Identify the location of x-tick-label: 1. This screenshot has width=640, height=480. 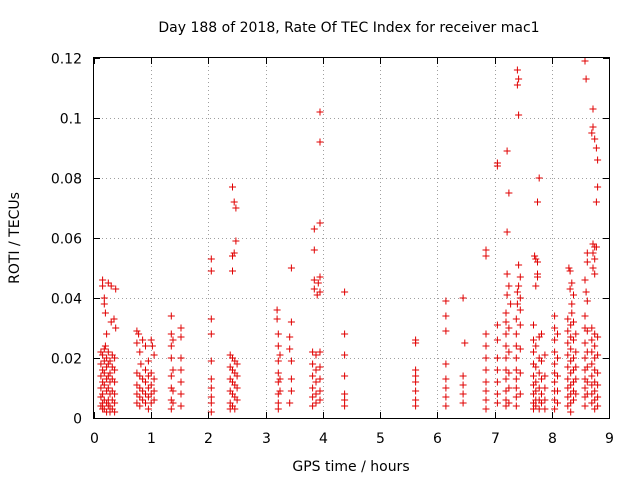
(151, 439).